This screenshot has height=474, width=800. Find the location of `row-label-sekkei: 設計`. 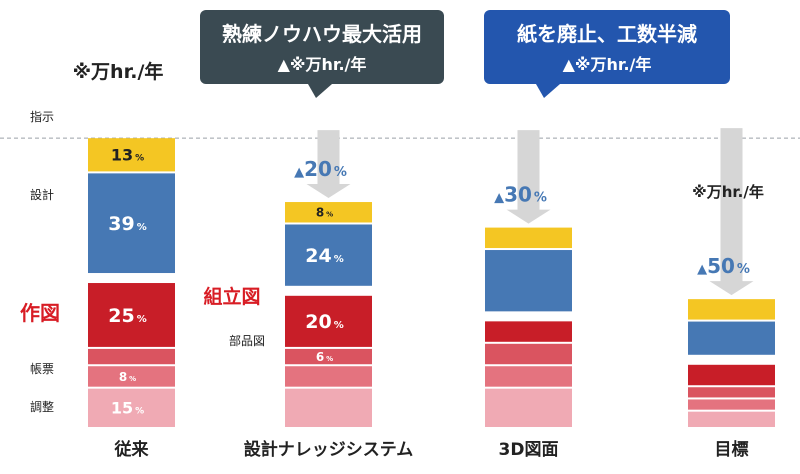

row-label-sekkei: 設計 is located at coordinates (42, 194).